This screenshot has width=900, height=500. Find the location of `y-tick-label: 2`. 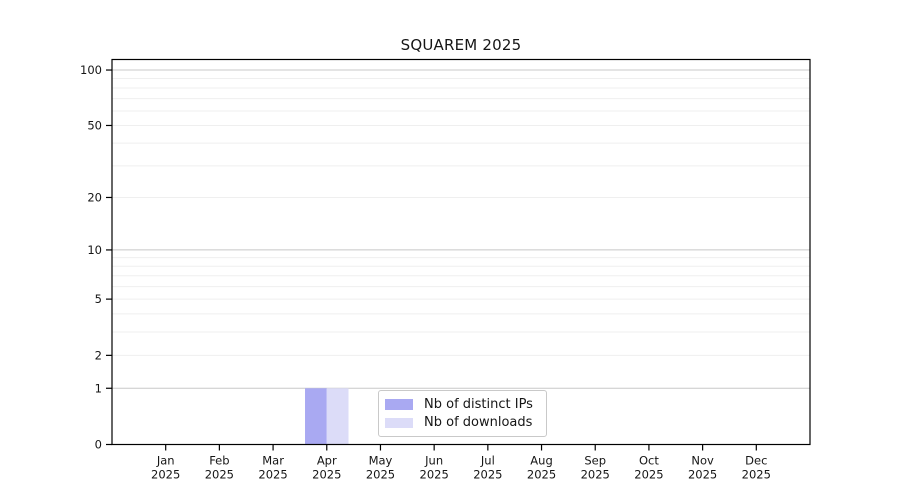

y-tick-label: 2 is located at coordinates (98, 355).